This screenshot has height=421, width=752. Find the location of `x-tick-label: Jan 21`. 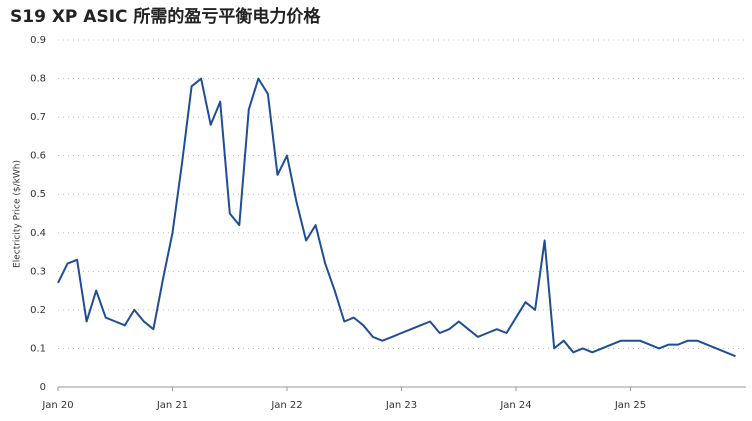

x-tick-label: Jan 21 is located at coordinates (172, 405).